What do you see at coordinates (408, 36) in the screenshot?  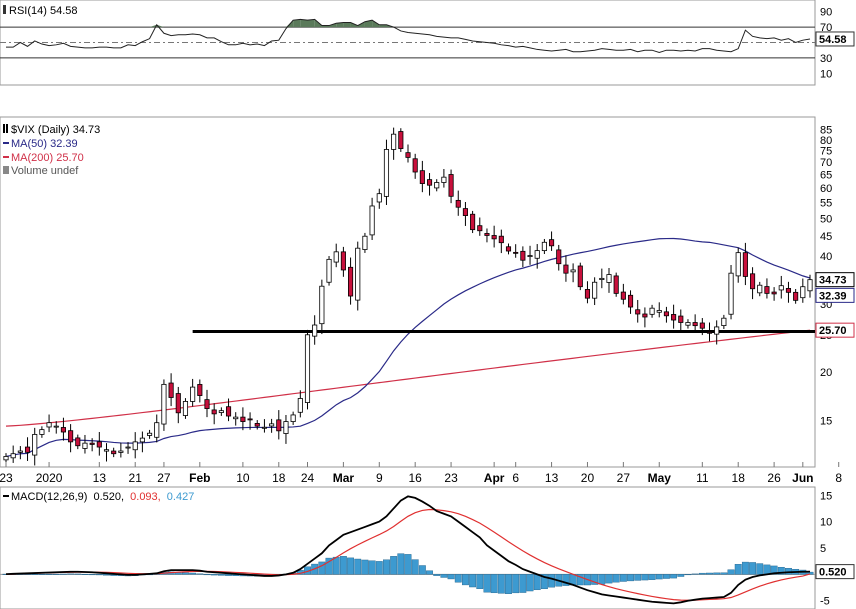 I see `rsi-line` at bounding box center [408, 36].